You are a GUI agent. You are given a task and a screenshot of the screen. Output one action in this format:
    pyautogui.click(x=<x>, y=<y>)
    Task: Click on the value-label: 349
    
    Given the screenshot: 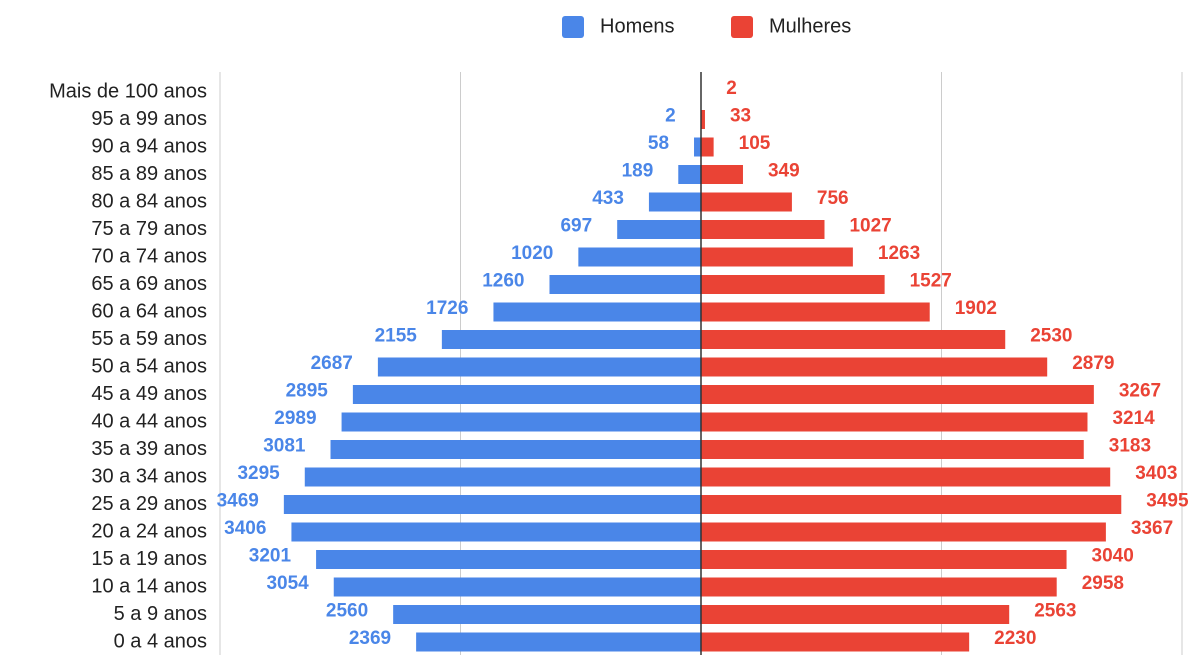 What is the action you would take?
    pyautogui.click(x=784, y=171)
    